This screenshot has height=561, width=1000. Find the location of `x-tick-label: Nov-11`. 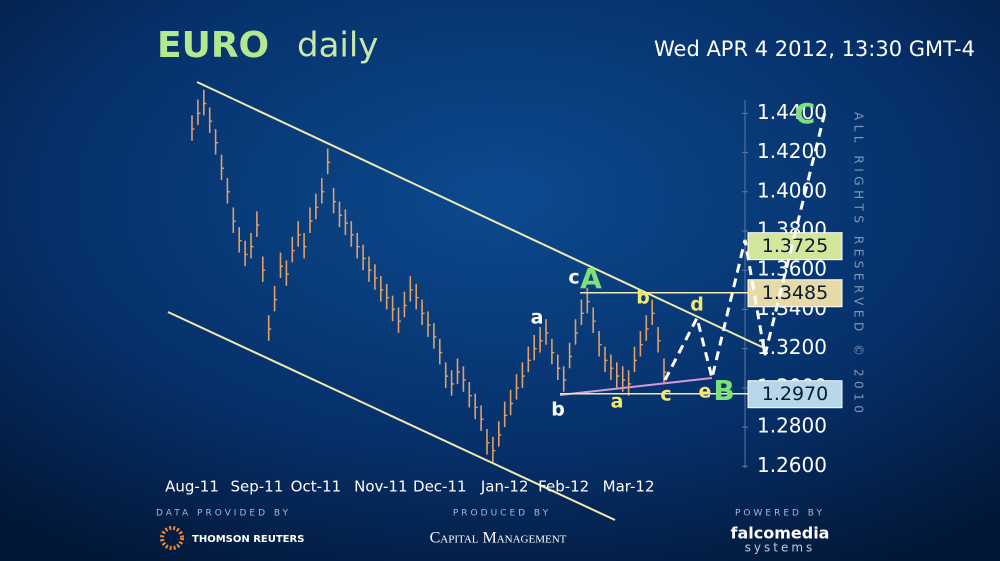

x-tick-label: Nov-11 is located at coordinates (380, 487).